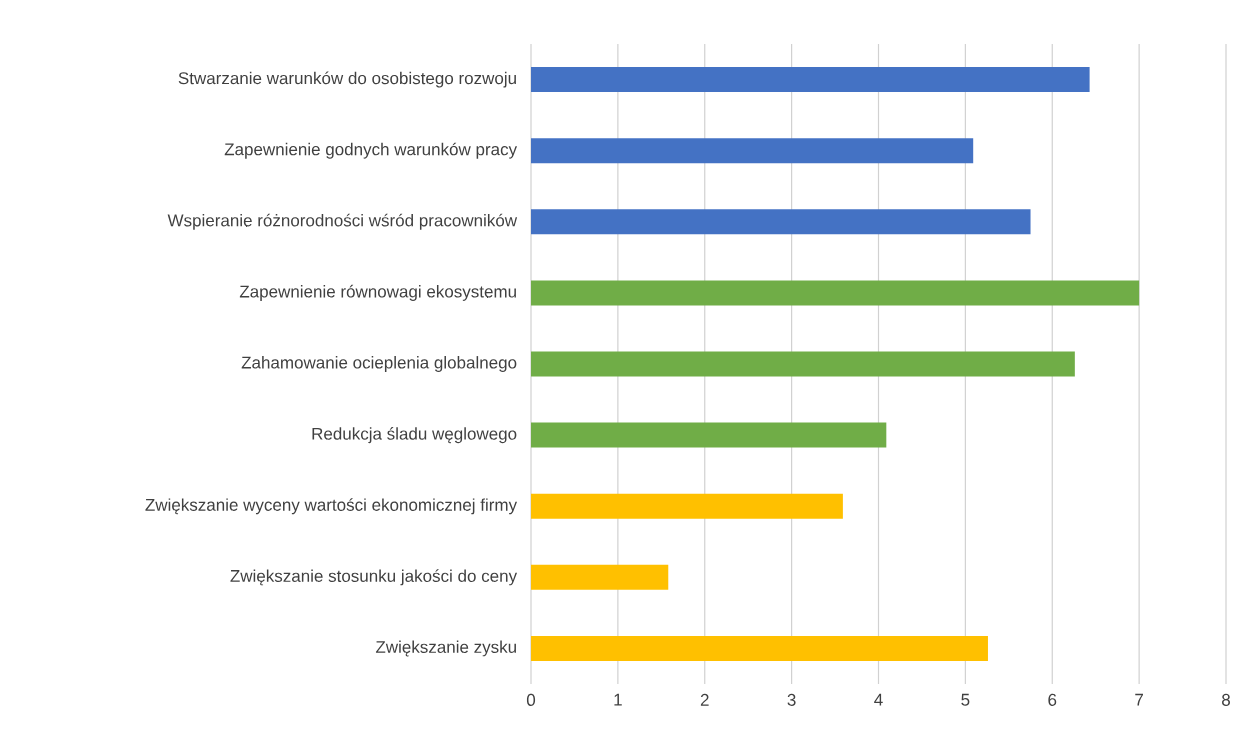 The image size is (1253, 734). I want to click on y-tick-label: Wspieranie różnorodności wśród pracowników, so click(342, 221).